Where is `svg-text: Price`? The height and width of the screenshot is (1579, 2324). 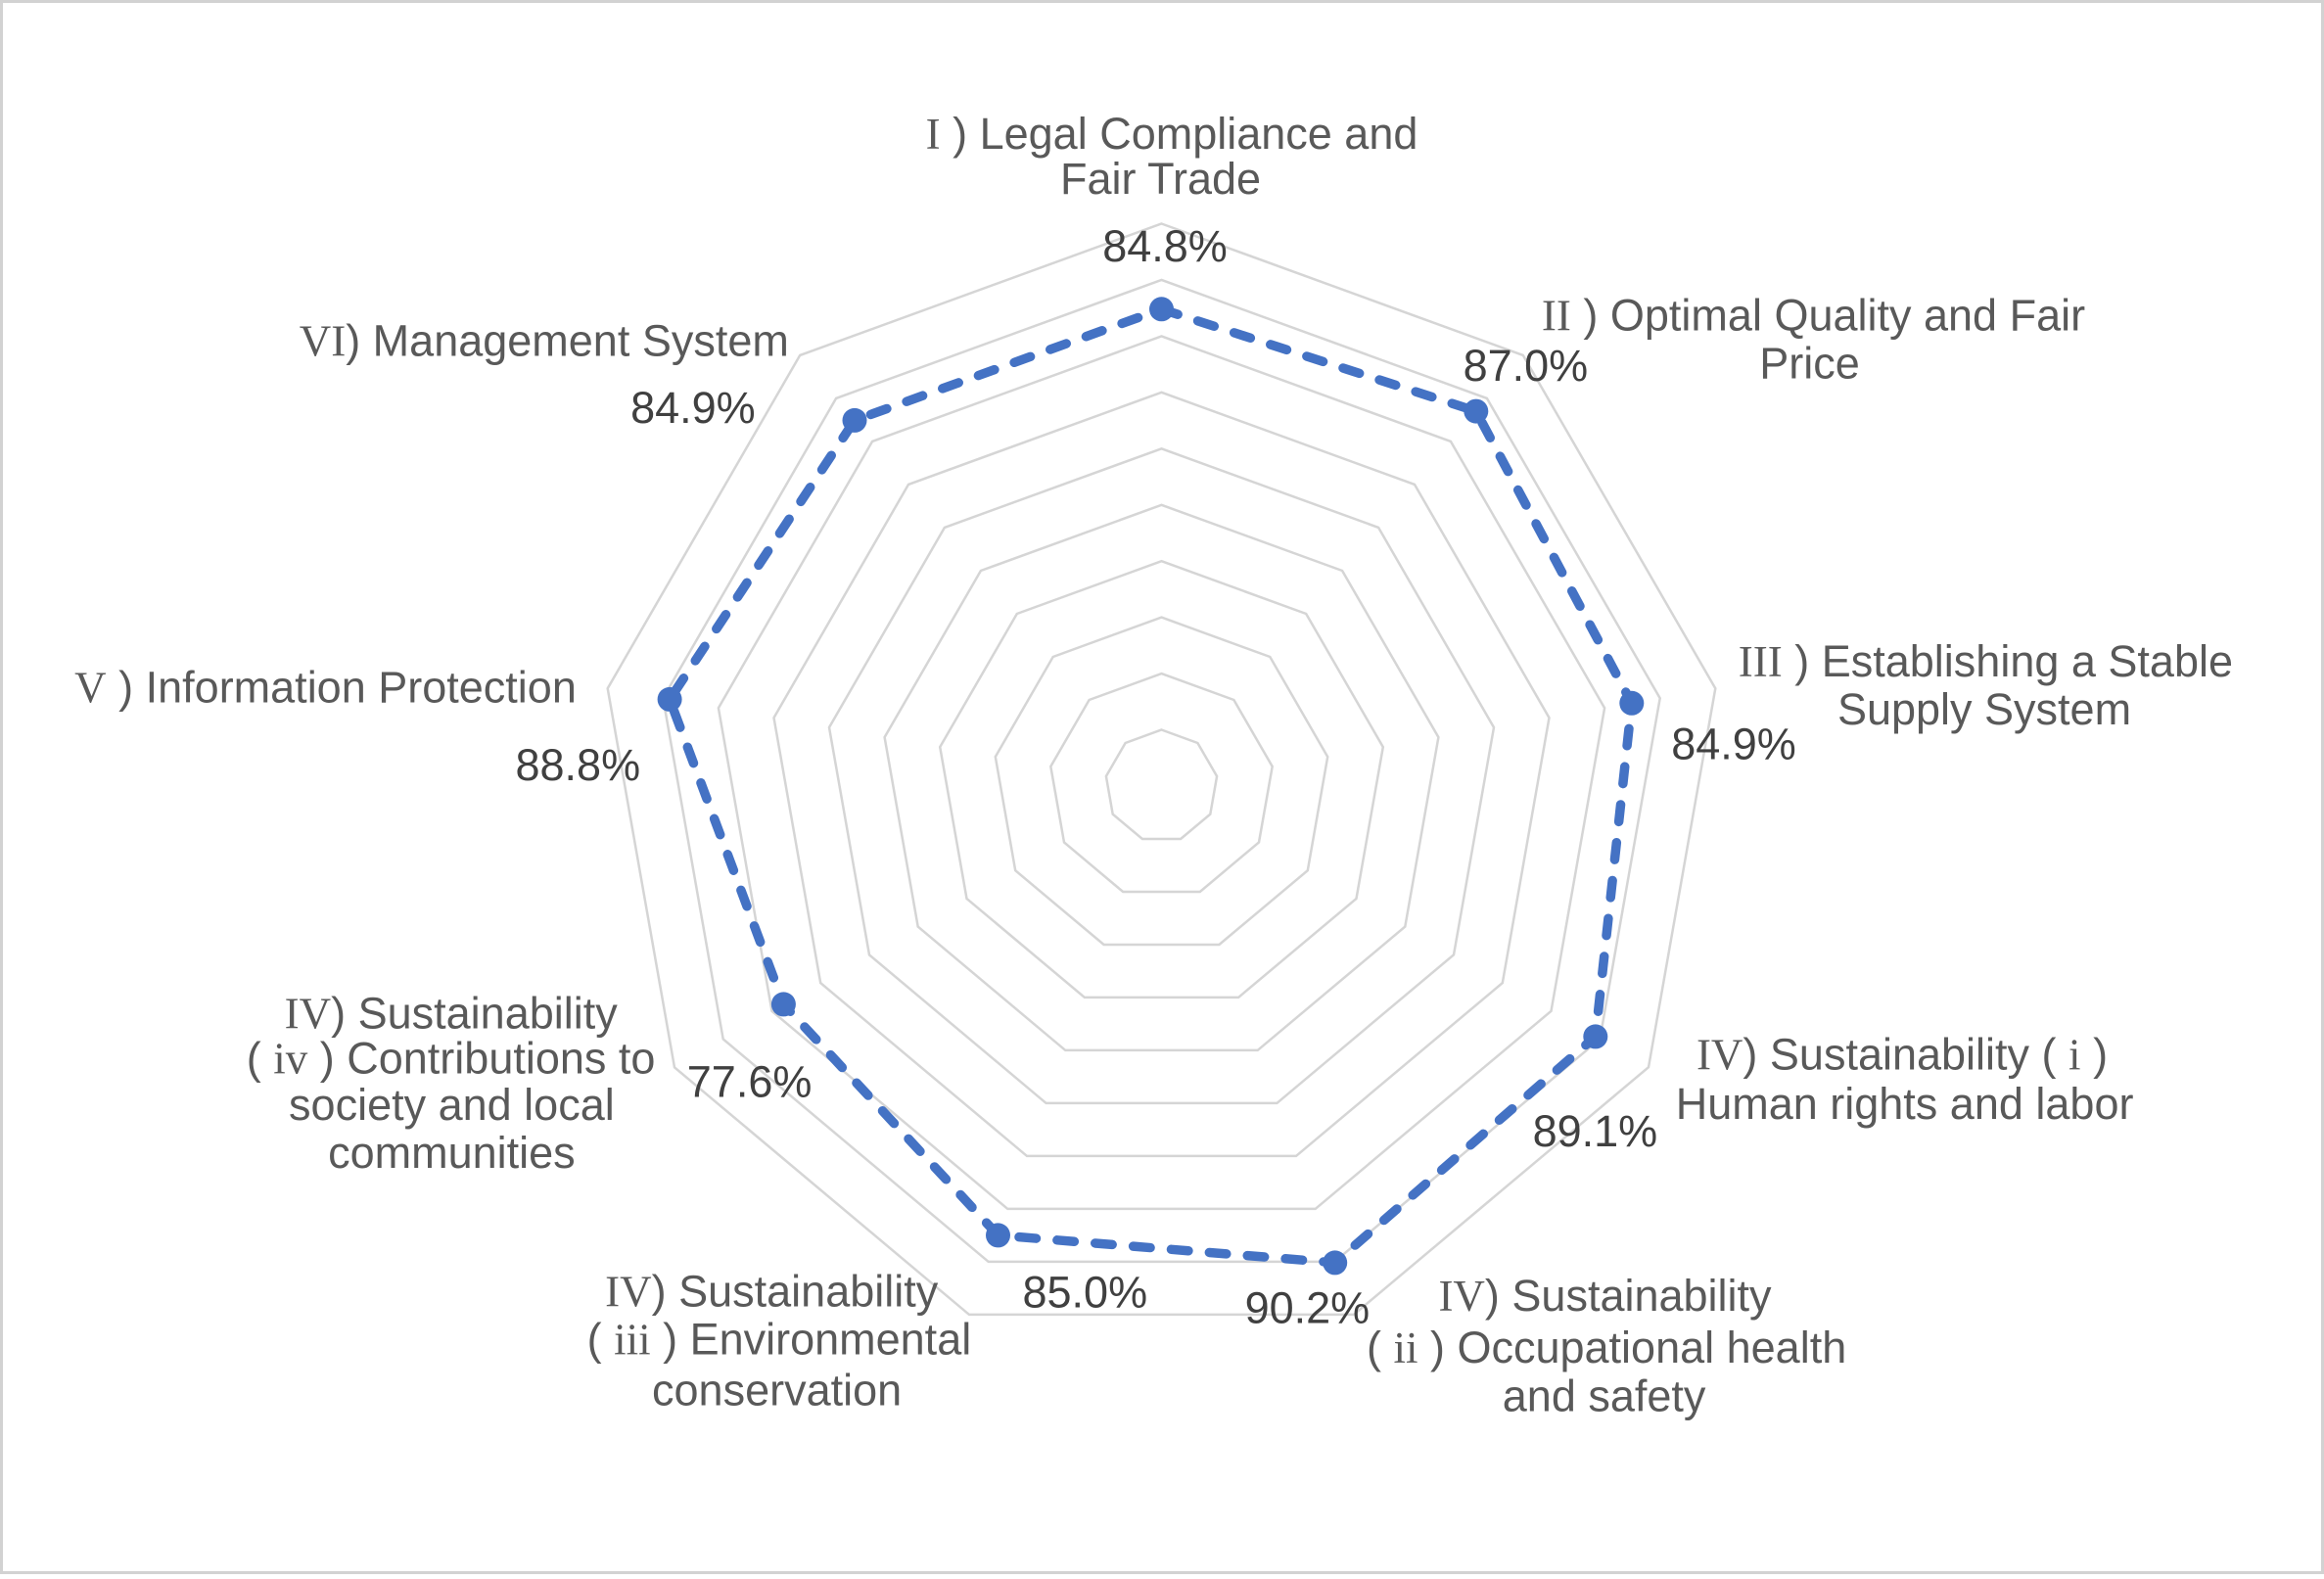 svg-text: Price is located at coordinates (1809, 363).